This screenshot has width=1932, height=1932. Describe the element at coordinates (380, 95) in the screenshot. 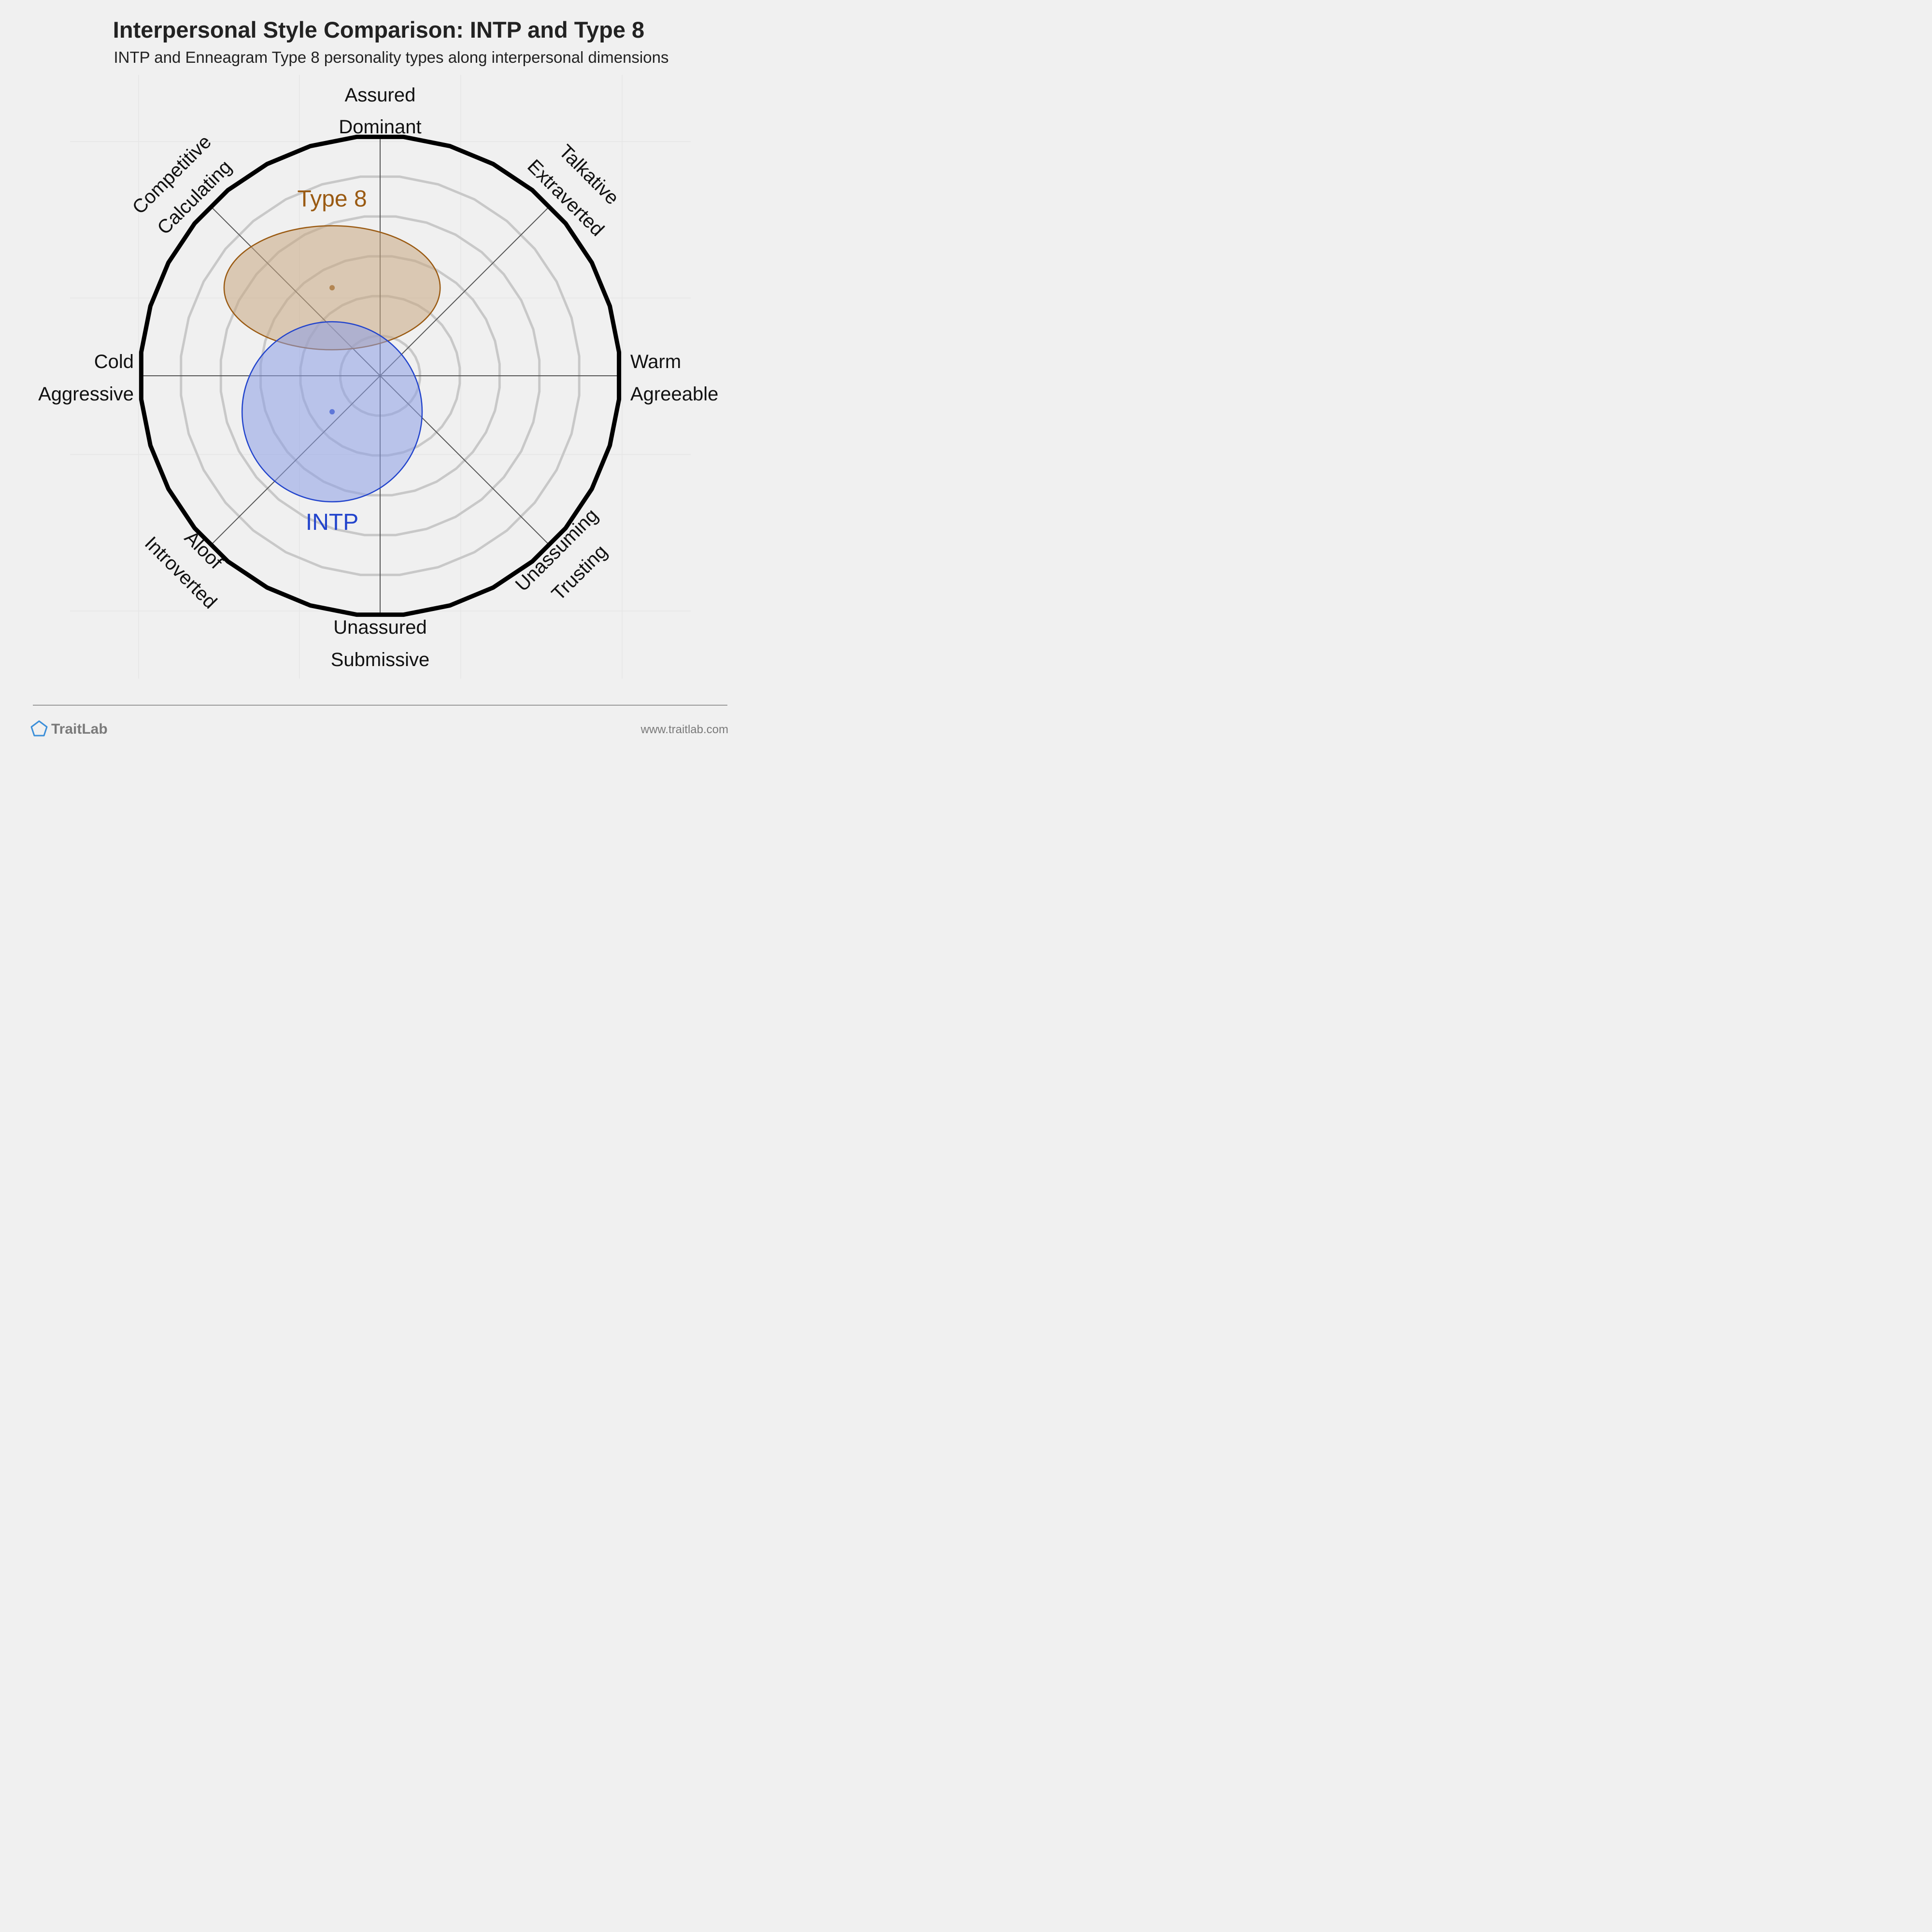

I see `axis-label-assured: Assured` at that location.